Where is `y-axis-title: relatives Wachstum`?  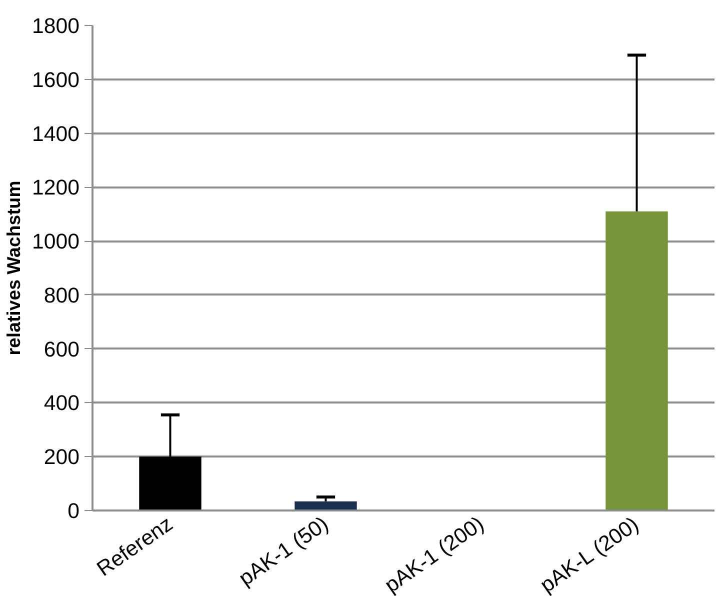 y-axis-title: relatives Wachstum is located at coordinates (13, 268).